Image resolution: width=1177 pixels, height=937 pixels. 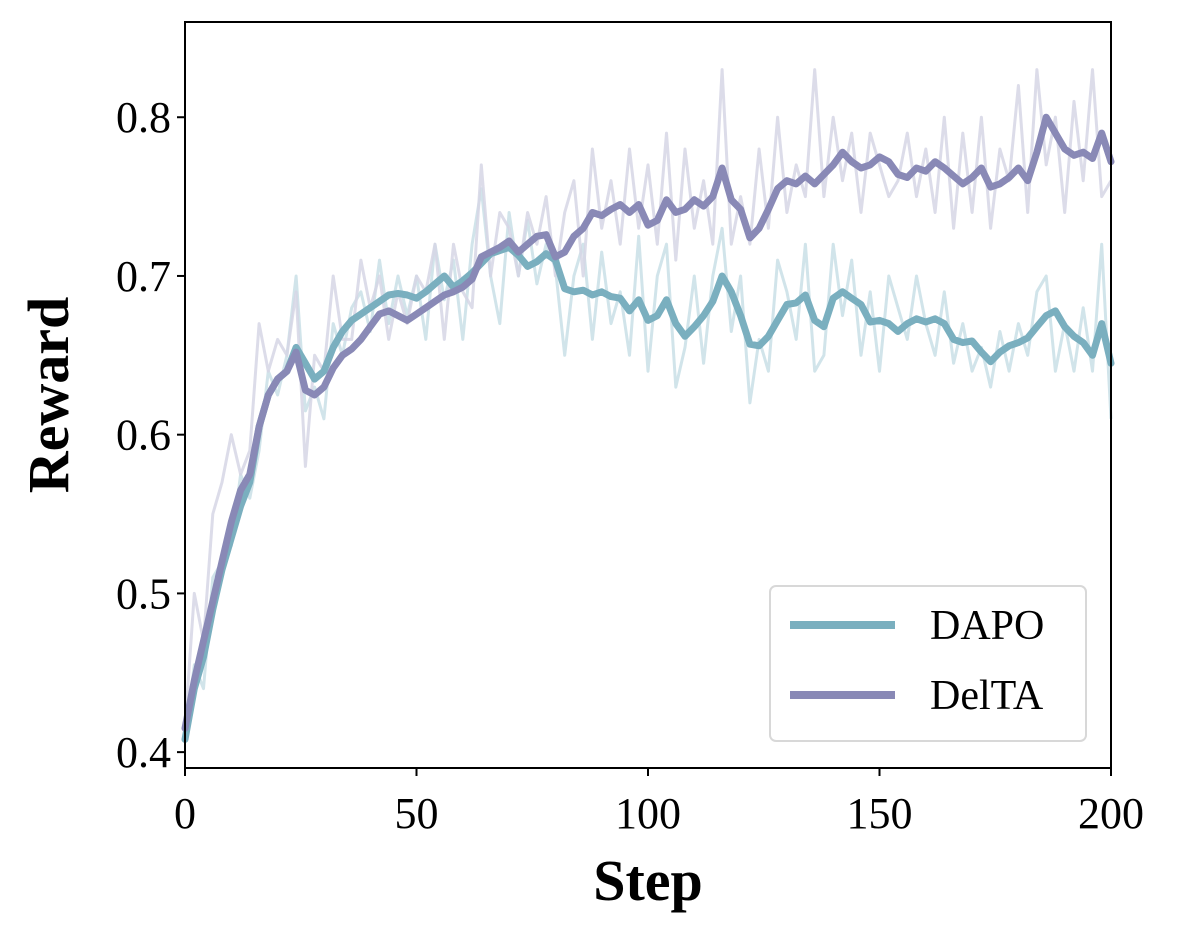 I want to click on legend: DAPO DelTA, so click(x=928, y=663).